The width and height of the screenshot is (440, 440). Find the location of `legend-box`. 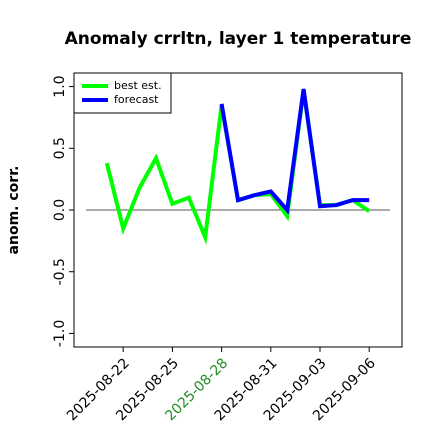

legend-box is located at coordinates (122, 93).